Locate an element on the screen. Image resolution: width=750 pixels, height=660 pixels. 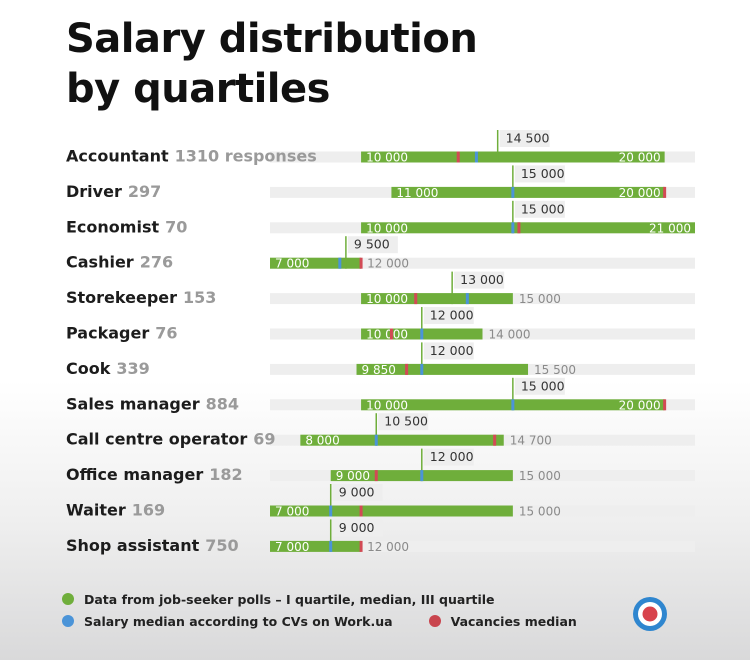
q3-label-cook: 15 500 is located at coordinates (555, 370).